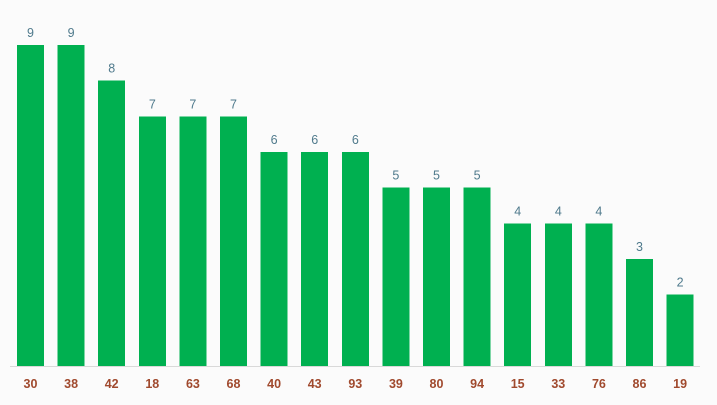 The image size is (717, 405). Describe the element at coordinates (274, 140) in the screenshot. I see `value-label-40: 6` at that location.